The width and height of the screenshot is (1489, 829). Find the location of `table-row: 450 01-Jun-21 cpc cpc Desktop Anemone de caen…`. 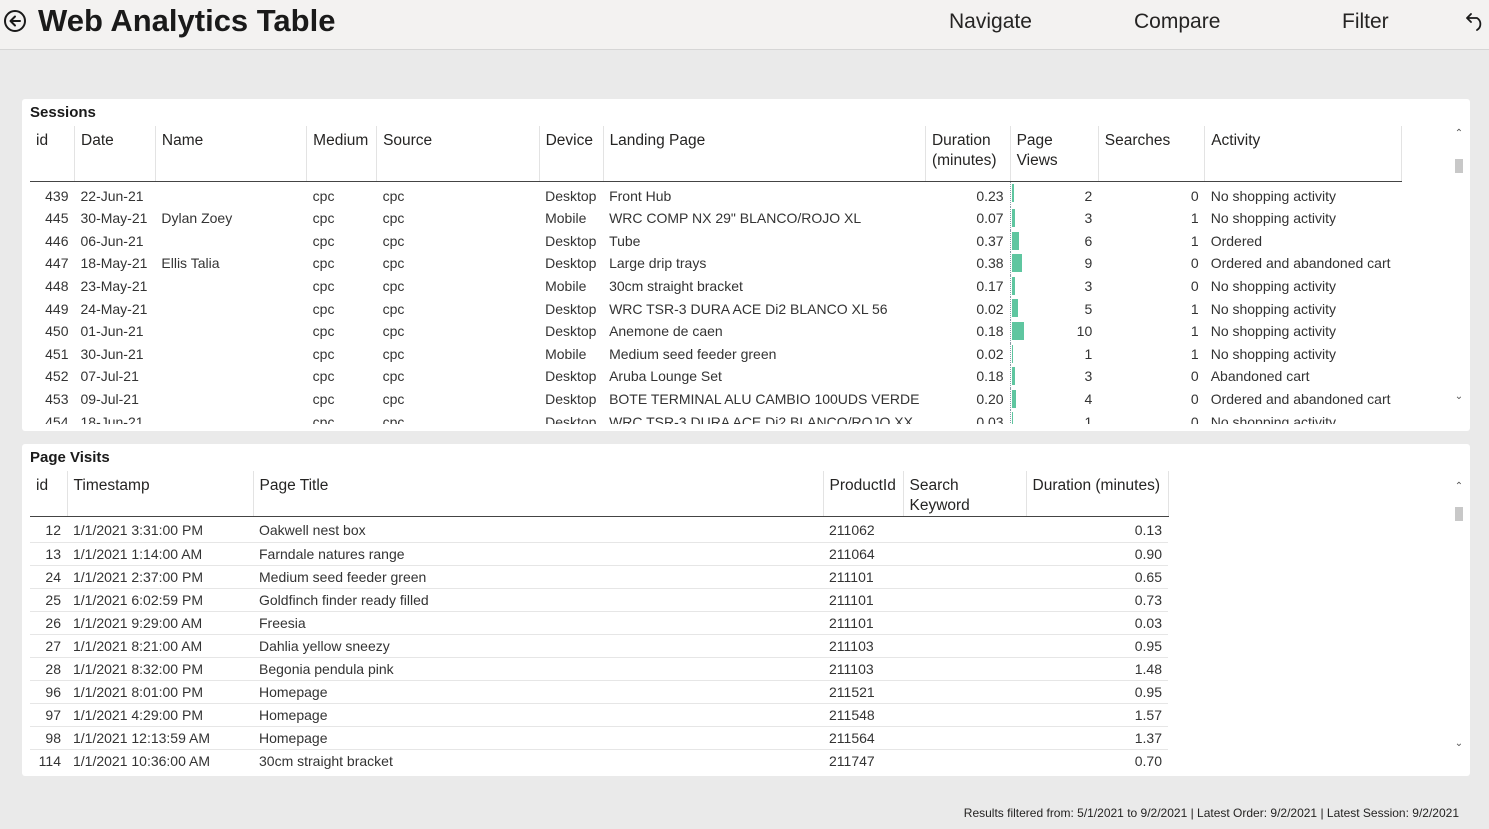

table-row: 450 01-Jun-21 cpc cpc Desktop Anemone de caen… is located at coordinates (716, 331).